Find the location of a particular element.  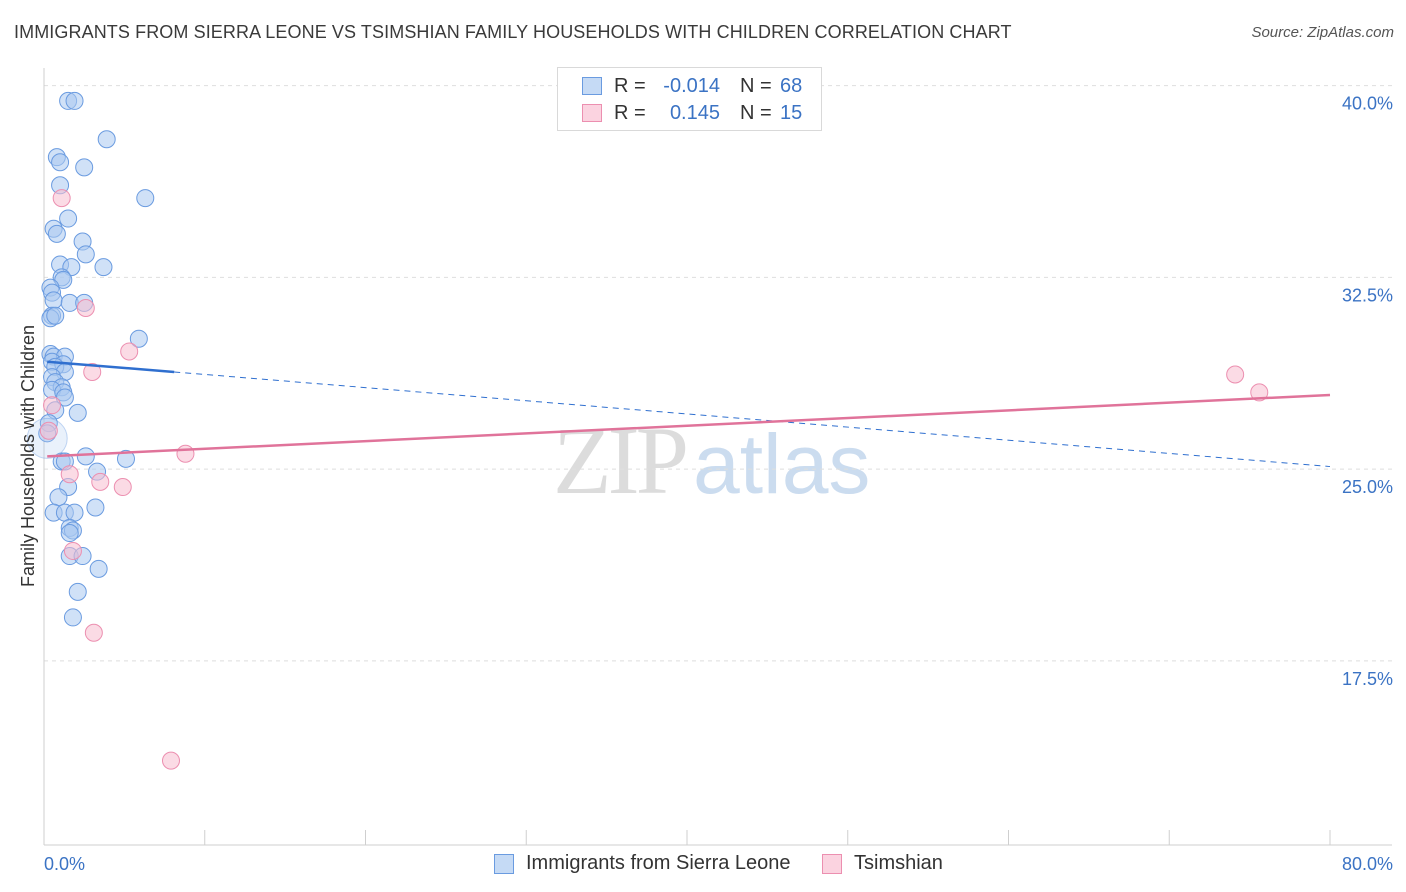

legend-row-sierra-leone: R = -0.014 N = 68 is located at coordinates (692, 86).